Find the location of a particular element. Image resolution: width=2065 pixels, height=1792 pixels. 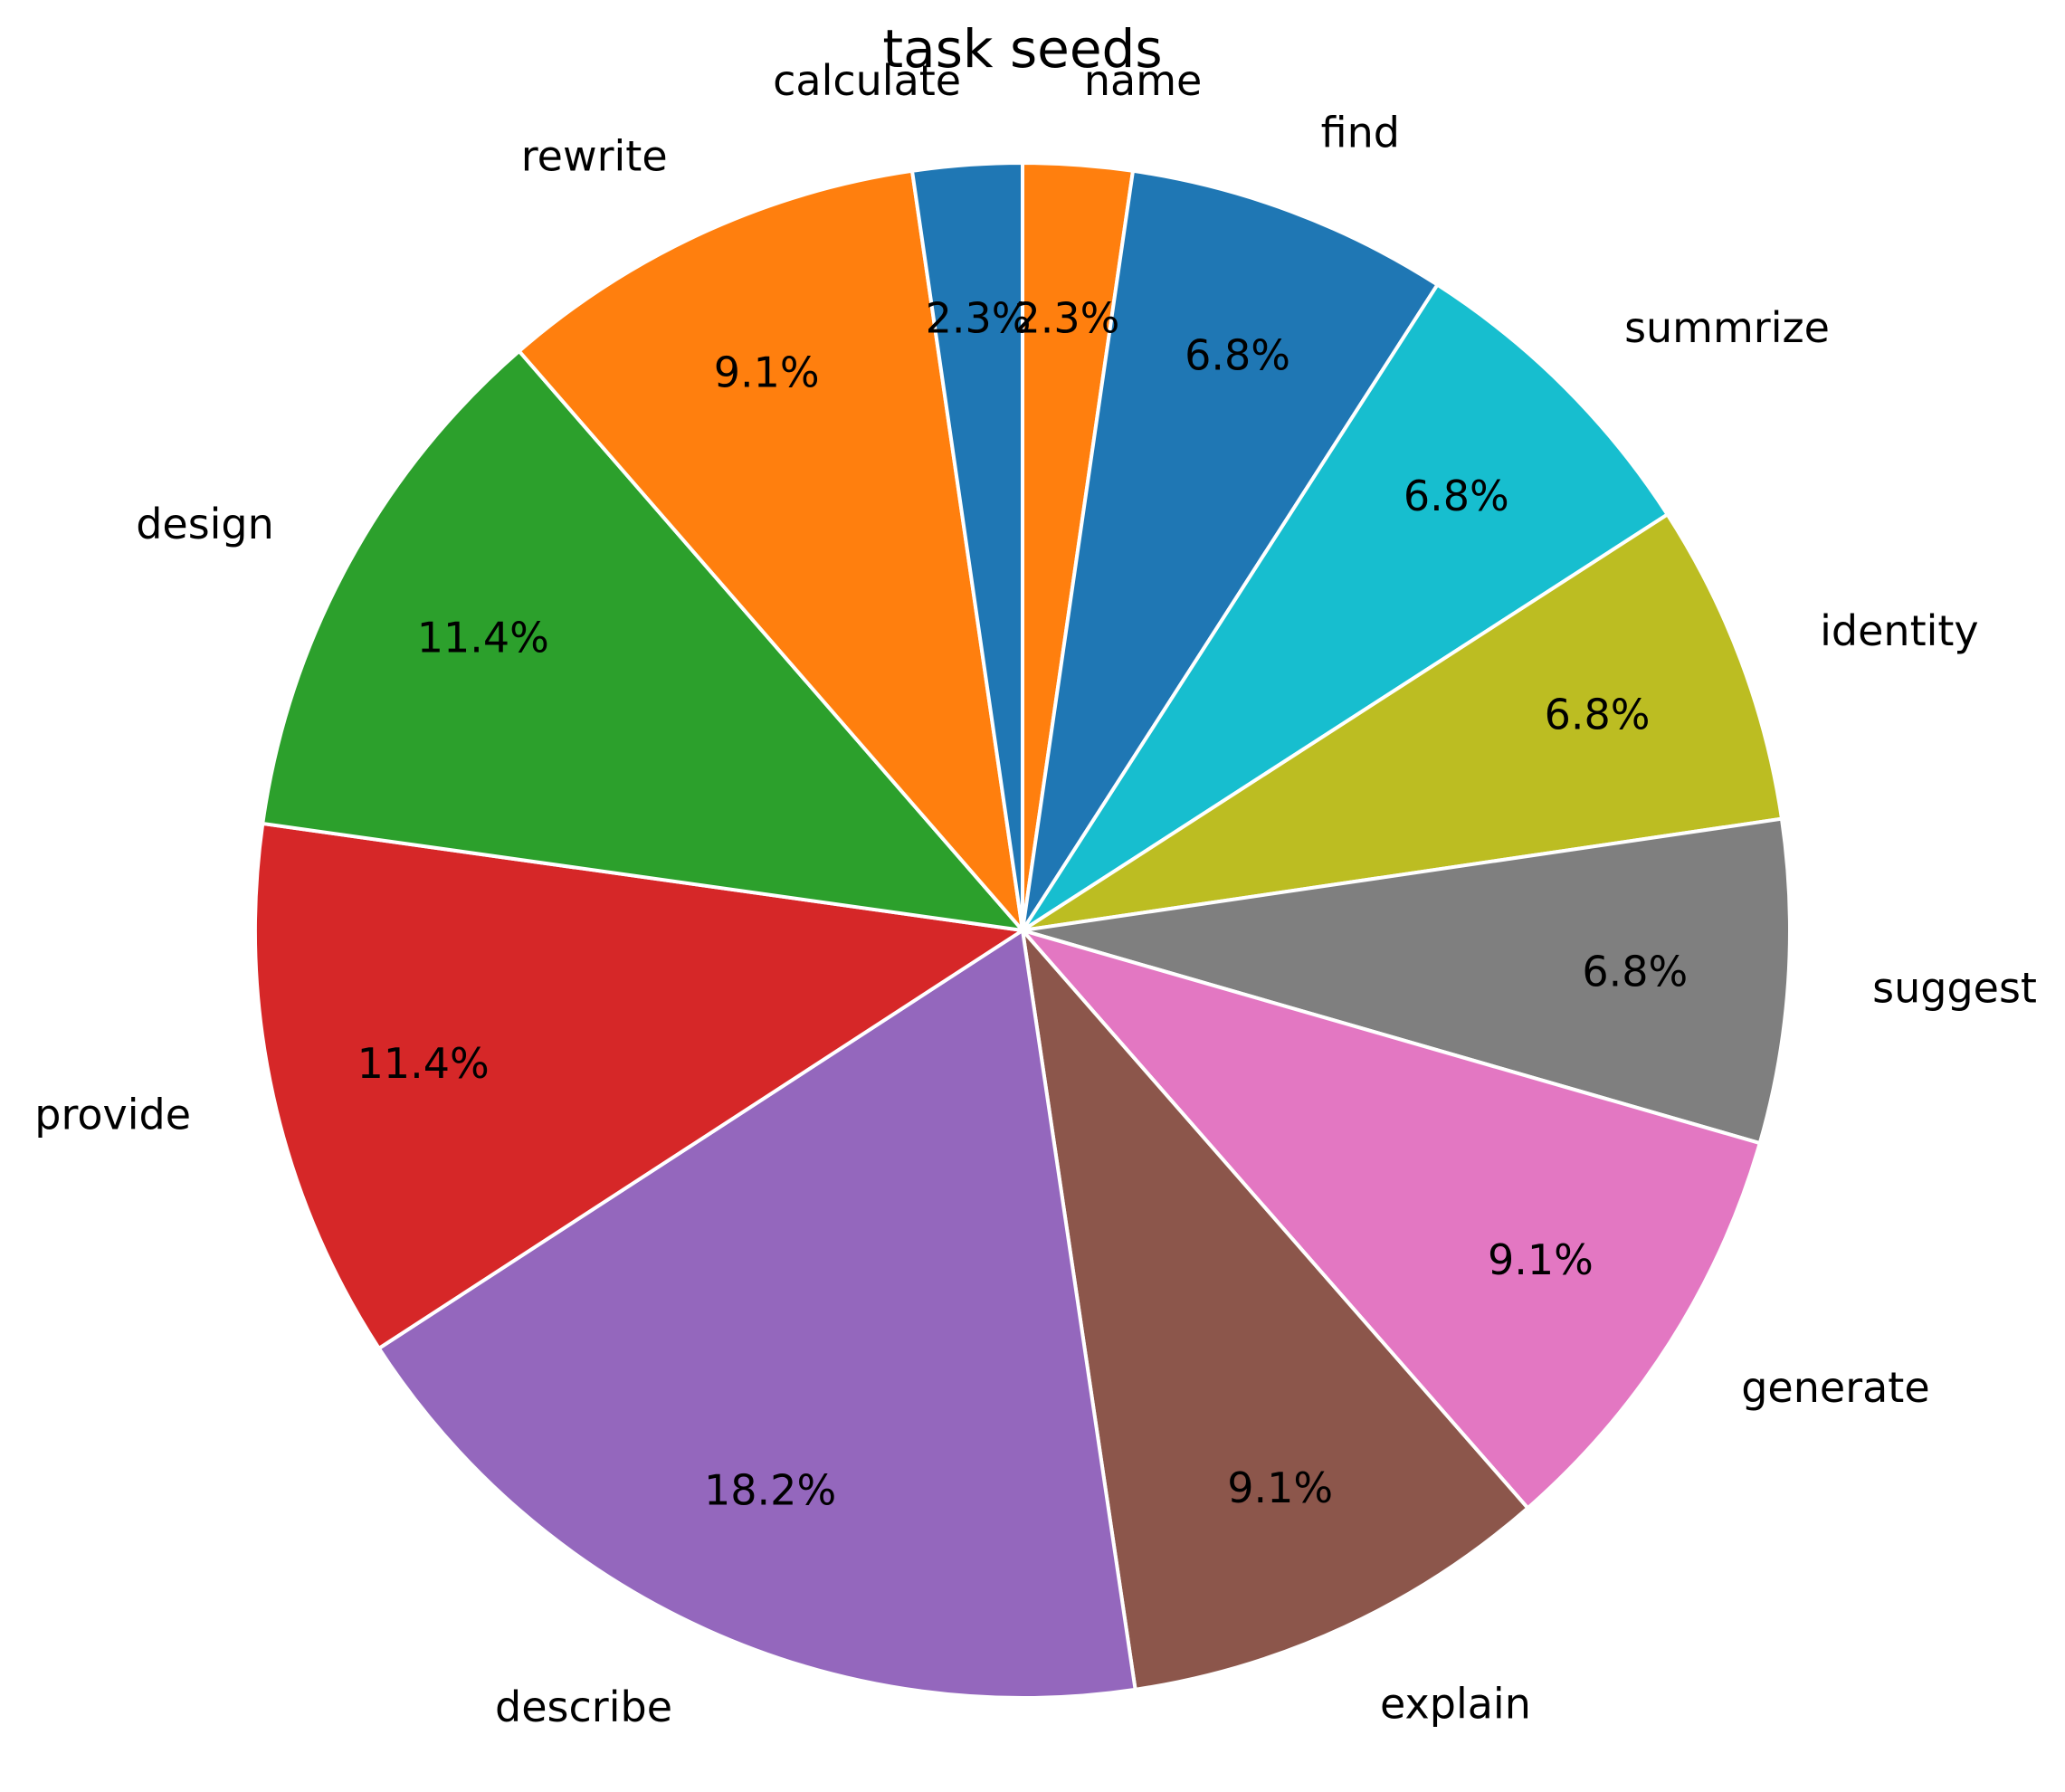

slice-label-summrize: summrize is located at coordinates (1727, 327).